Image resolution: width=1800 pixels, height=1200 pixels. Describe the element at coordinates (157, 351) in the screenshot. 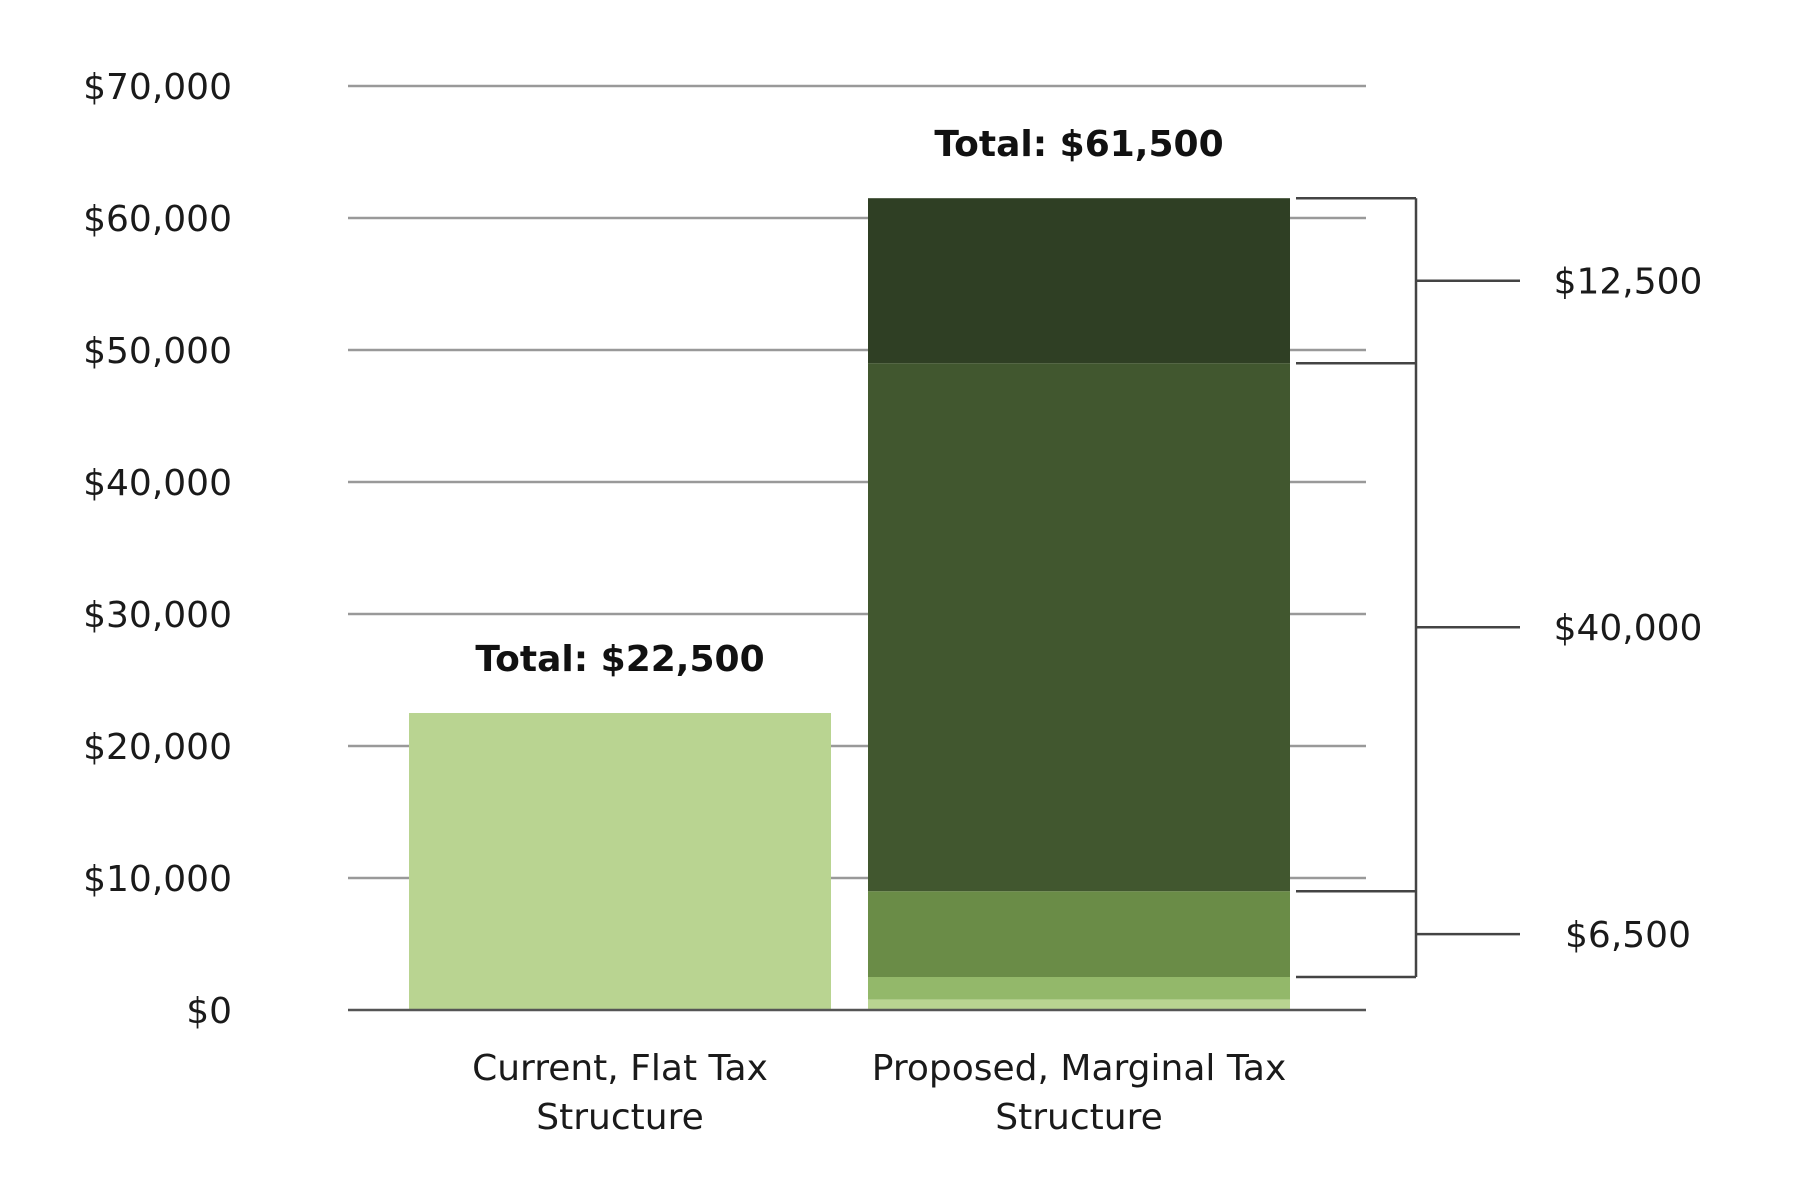

I see `y-tick-label: $50,000` at that location.